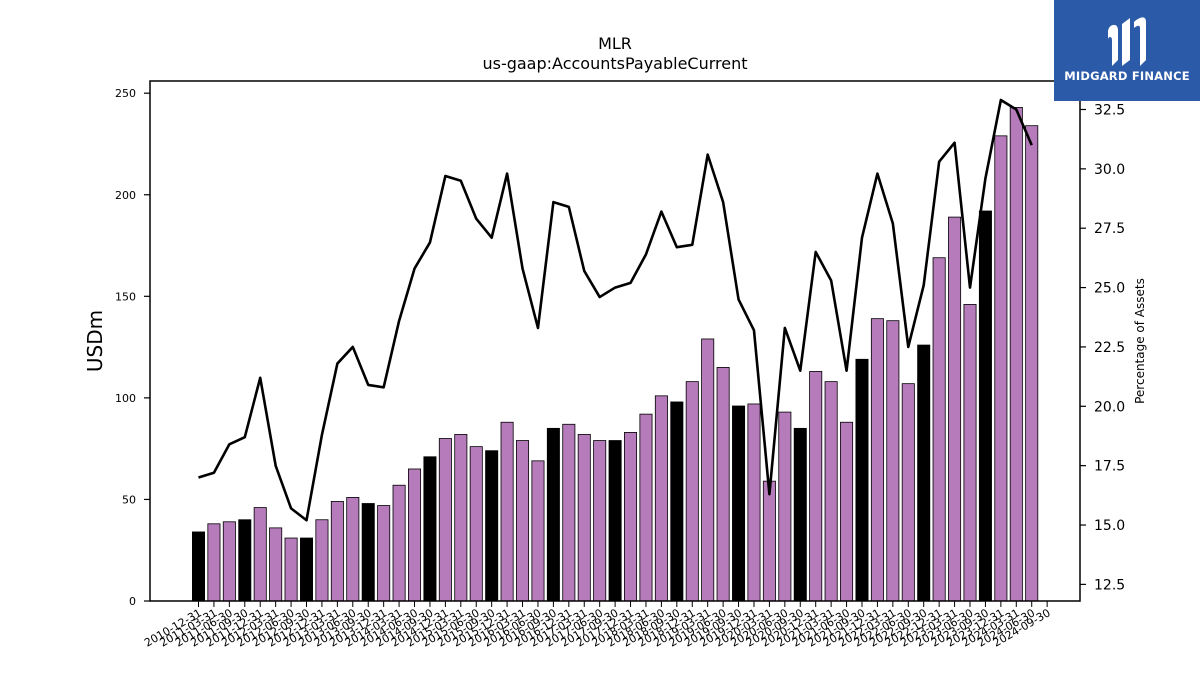 Image resolution: width=1200 pixels, height=675 pixels. Describe the element at coordinates (125, 296) in the screenshot. I see `y-tick-label: 150` at that location.